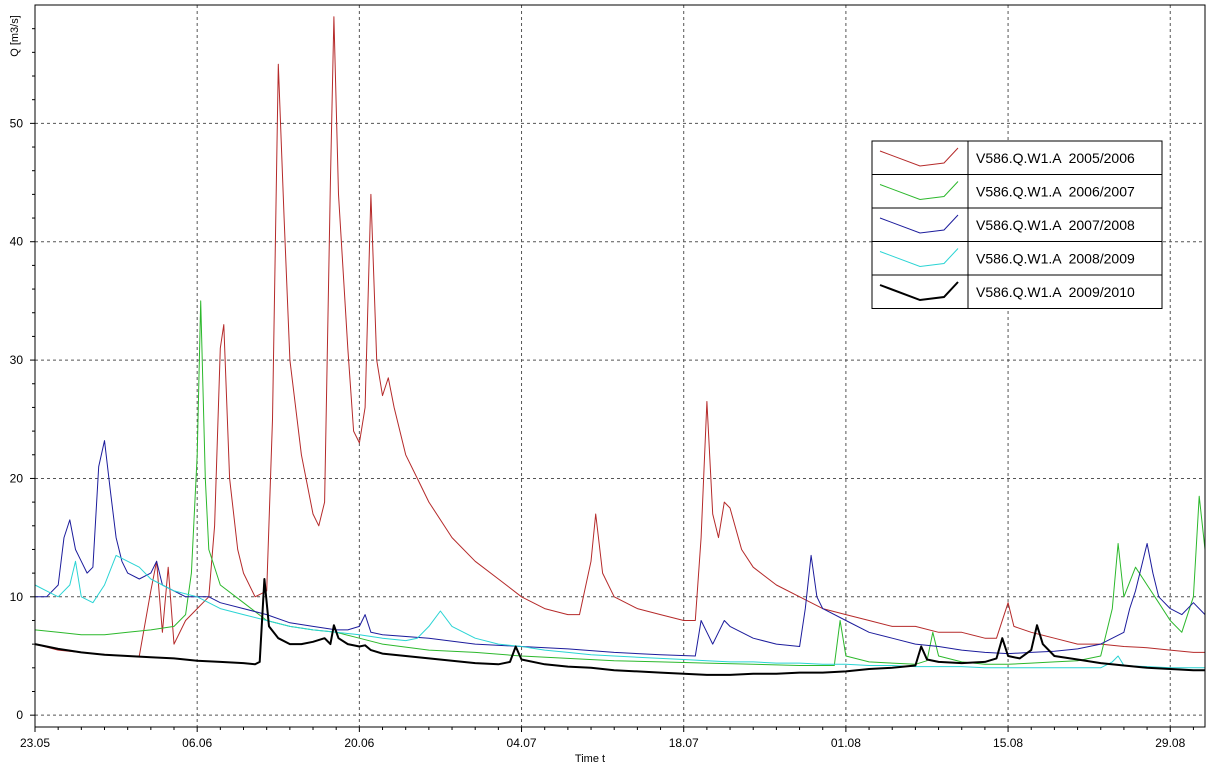 The width and height of the screenshot is (1208, 771). Describe the element at coordinates (1055, 259) in the screenshot. I see `legend-label-3: V586.Q.W1.A 2008/2009` at that location.